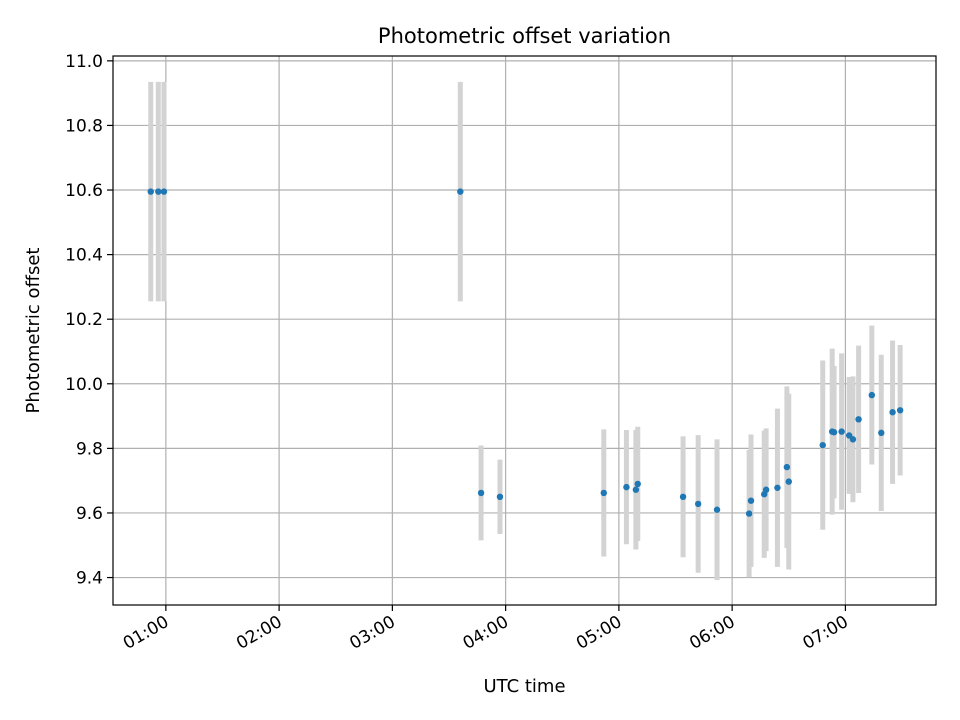  Describe the element at coordinates (89, 449) in the screenshot. I see `y-tick-label: 9.8` at that location.